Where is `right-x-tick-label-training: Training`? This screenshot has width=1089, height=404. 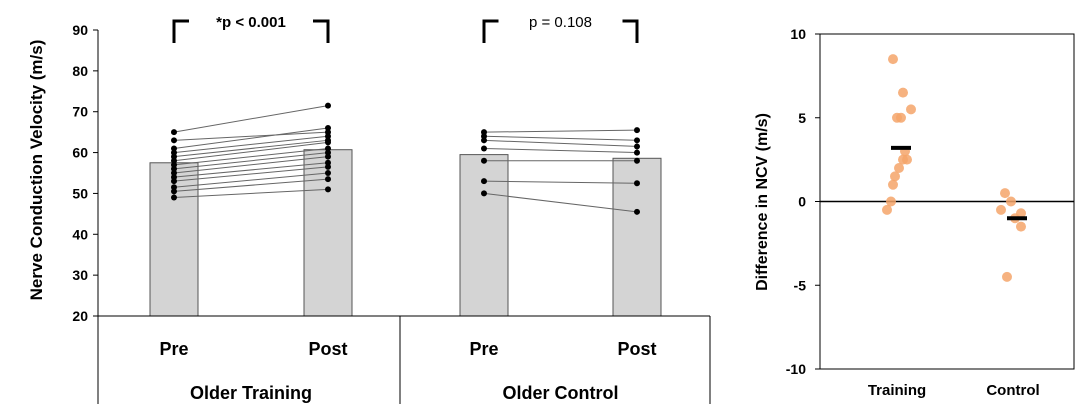 right-x-tick-label-training: Training is located at coordinates (897, 390).